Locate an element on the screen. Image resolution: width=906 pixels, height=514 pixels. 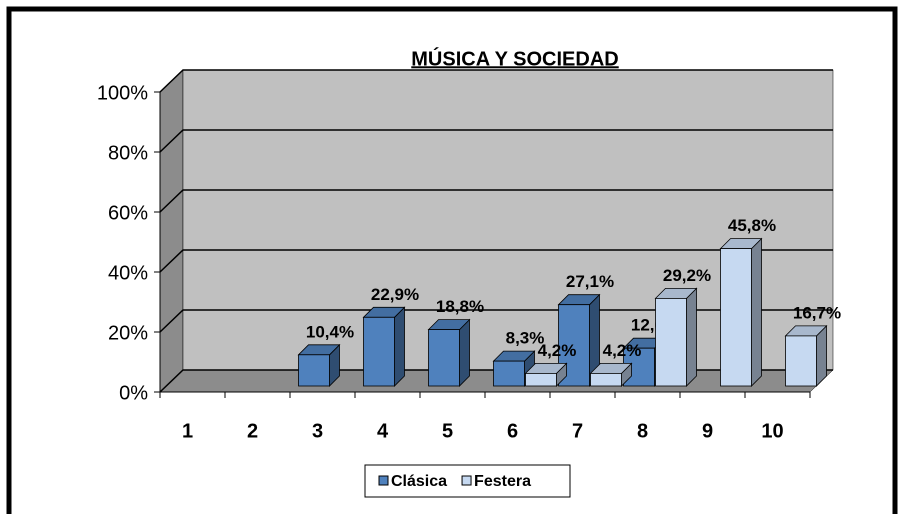
y-tick-label: 80% is located at coordinates (128, 153).